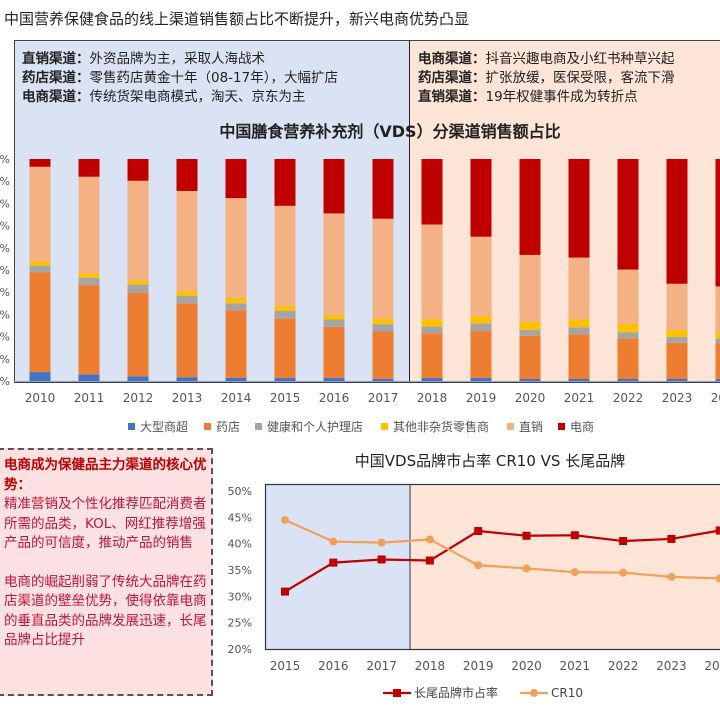  Describe the element at coordinates (623, 666) in the screenshot. I see `x-tick-label: 2022` at that location.